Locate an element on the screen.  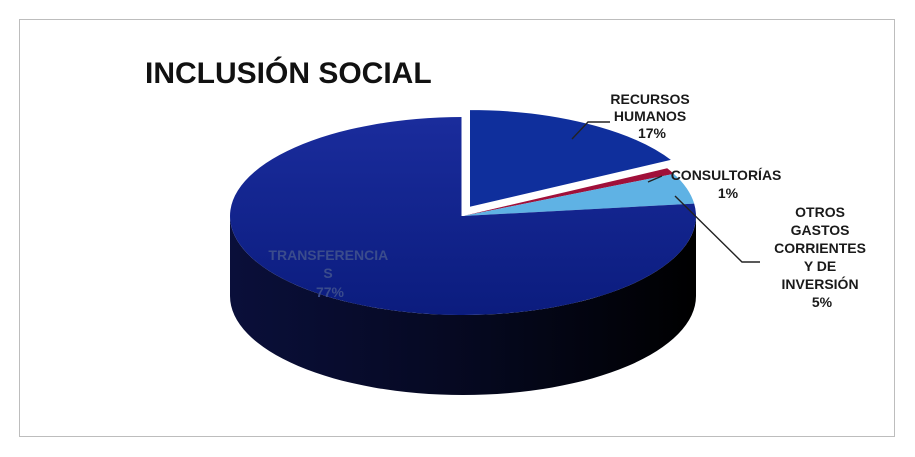
leader-line-otros is located at coordinates (717, 229).